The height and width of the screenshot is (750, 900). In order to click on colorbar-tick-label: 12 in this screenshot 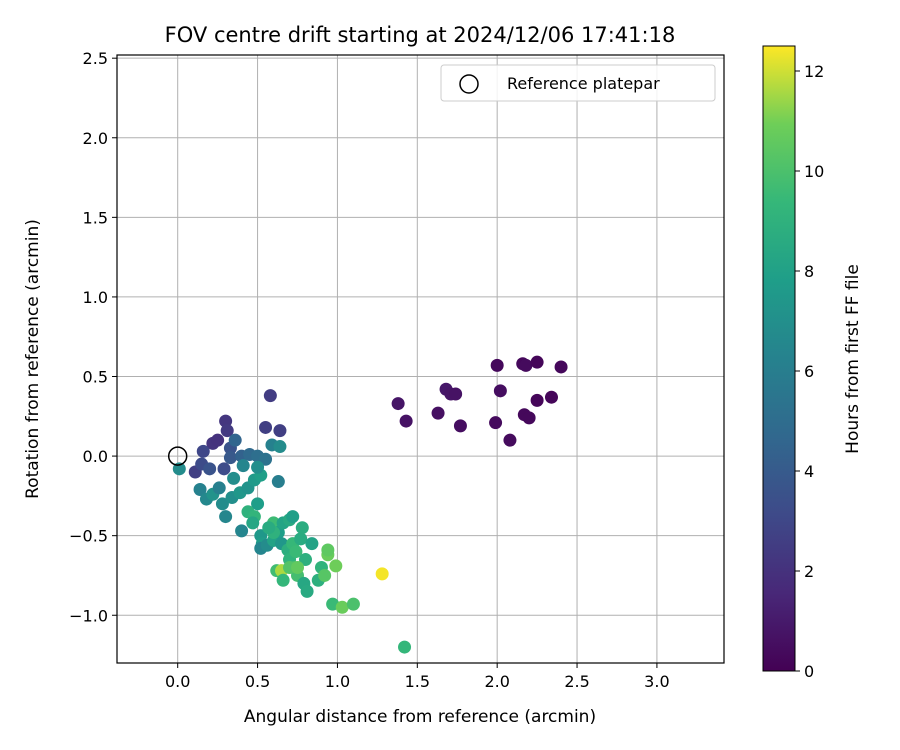, I will do `click(814, 71)`.